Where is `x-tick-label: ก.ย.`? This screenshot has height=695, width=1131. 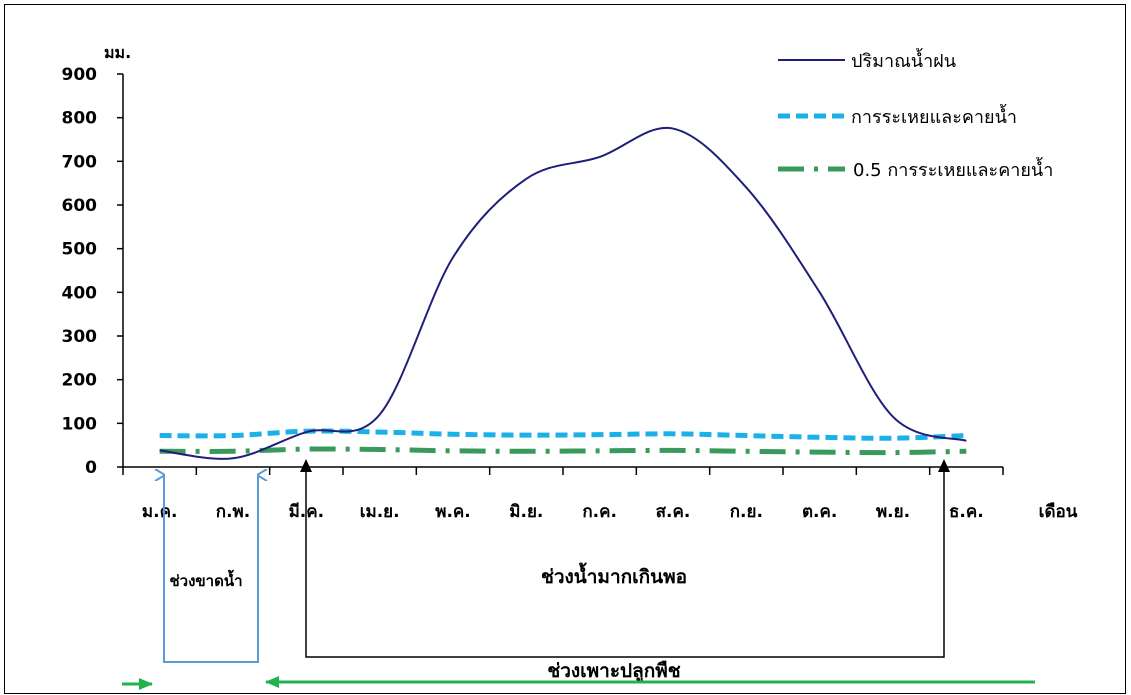
x-tick-label: ก.ย. is located at coordinates (746, 512).